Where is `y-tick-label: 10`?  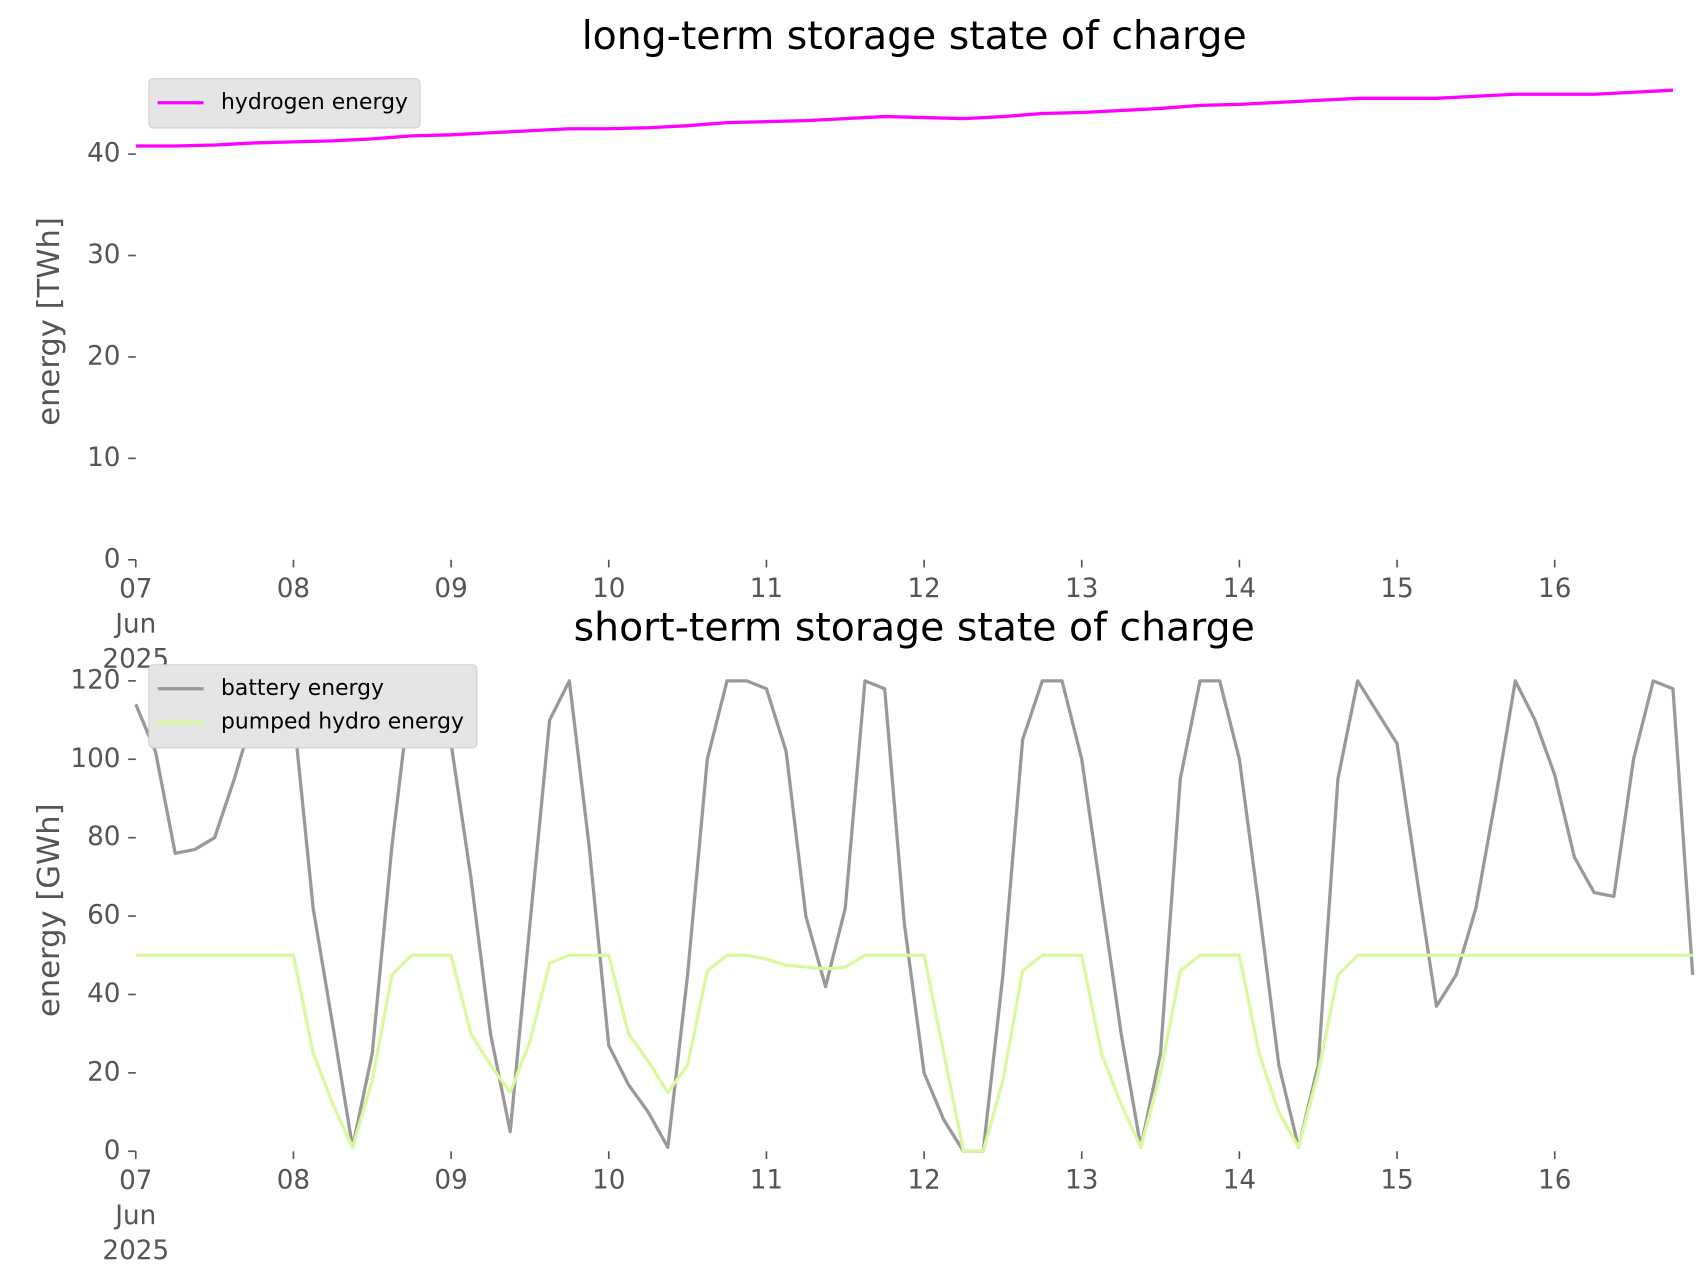 y-tick-label: 10 is located at coordinates (103, 458).